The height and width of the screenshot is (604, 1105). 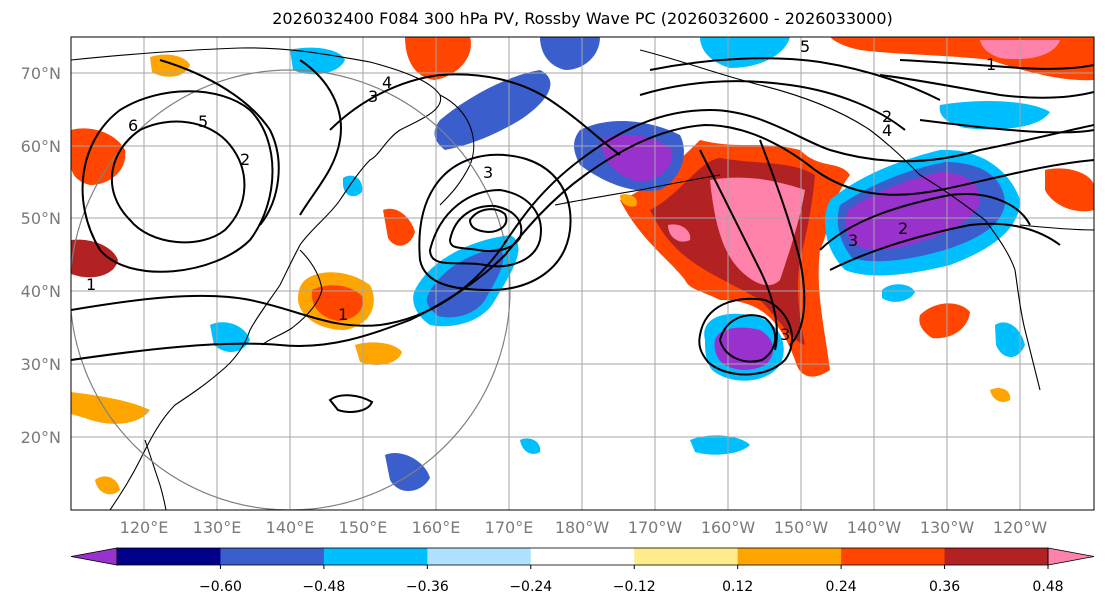 I want to click on negative-anomaly-mongolia, so click(x=353, y=186).